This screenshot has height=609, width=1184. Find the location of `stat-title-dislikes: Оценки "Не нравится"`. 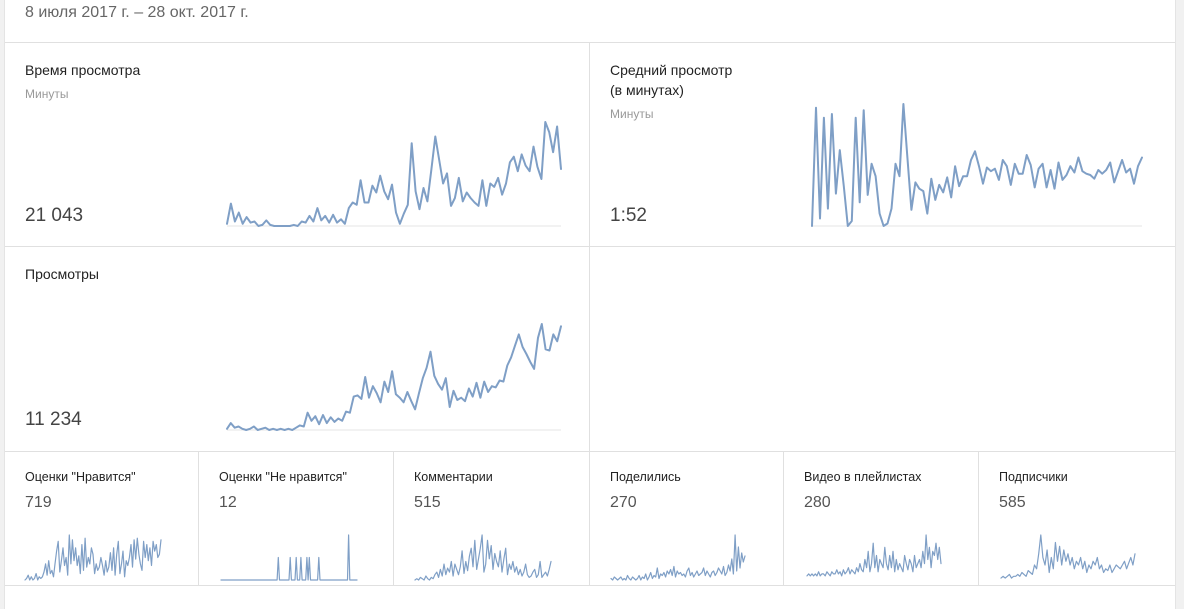

stat-title-dislikes: Оценки "Не нравится" is located at coordinates (283, 477).